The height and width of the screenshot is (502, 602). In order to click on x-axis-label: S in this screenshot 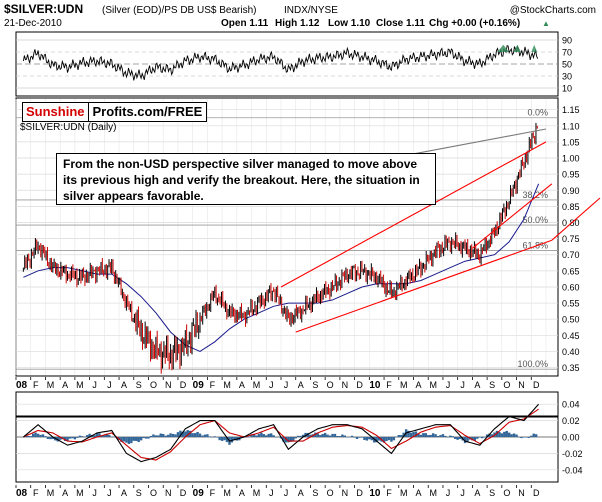, I will do `click(315, 385)`.